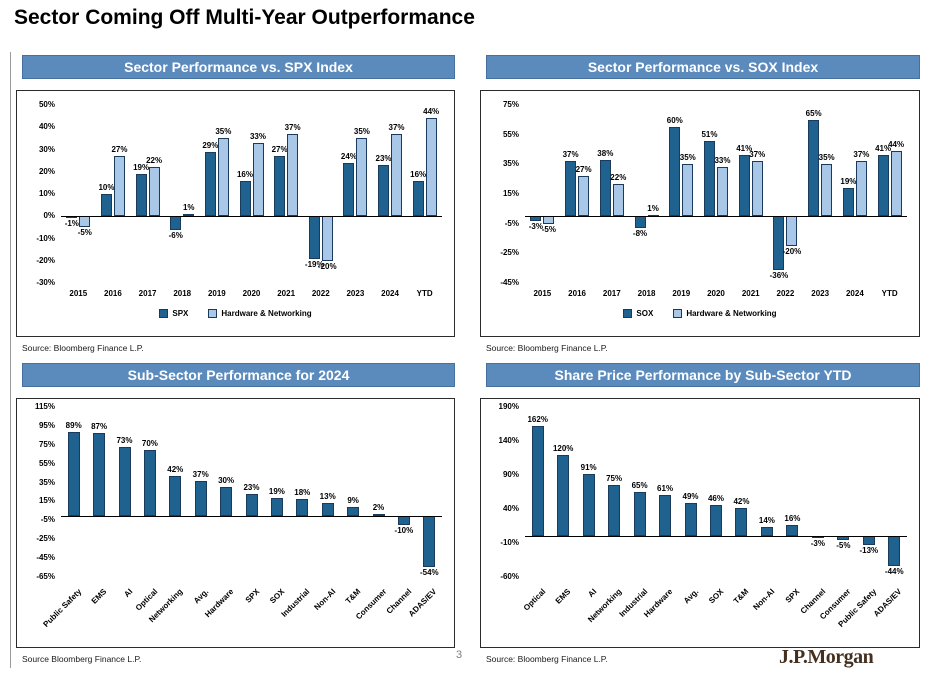 The image size is (931, 675). I want to click on legend-label: Hardware & Networking, so click(731, 313).